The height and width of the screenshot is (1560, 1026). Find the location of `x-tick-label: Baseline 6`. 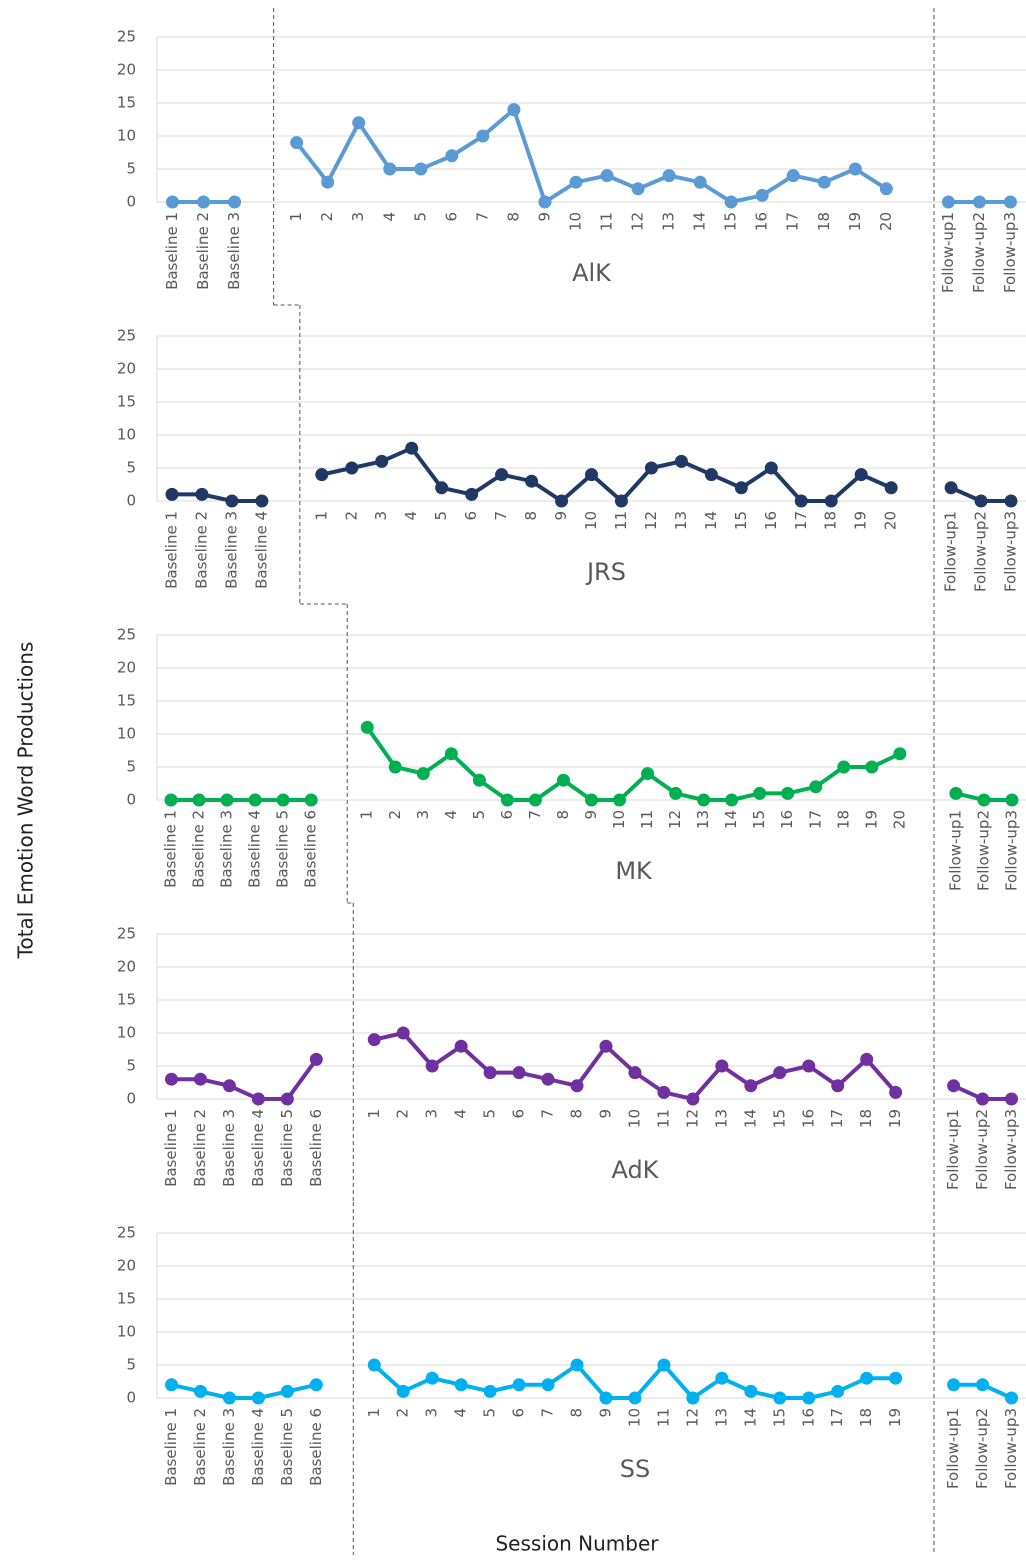

x-tick-label: Baseline 6 is located at coordinates (316, 1447).